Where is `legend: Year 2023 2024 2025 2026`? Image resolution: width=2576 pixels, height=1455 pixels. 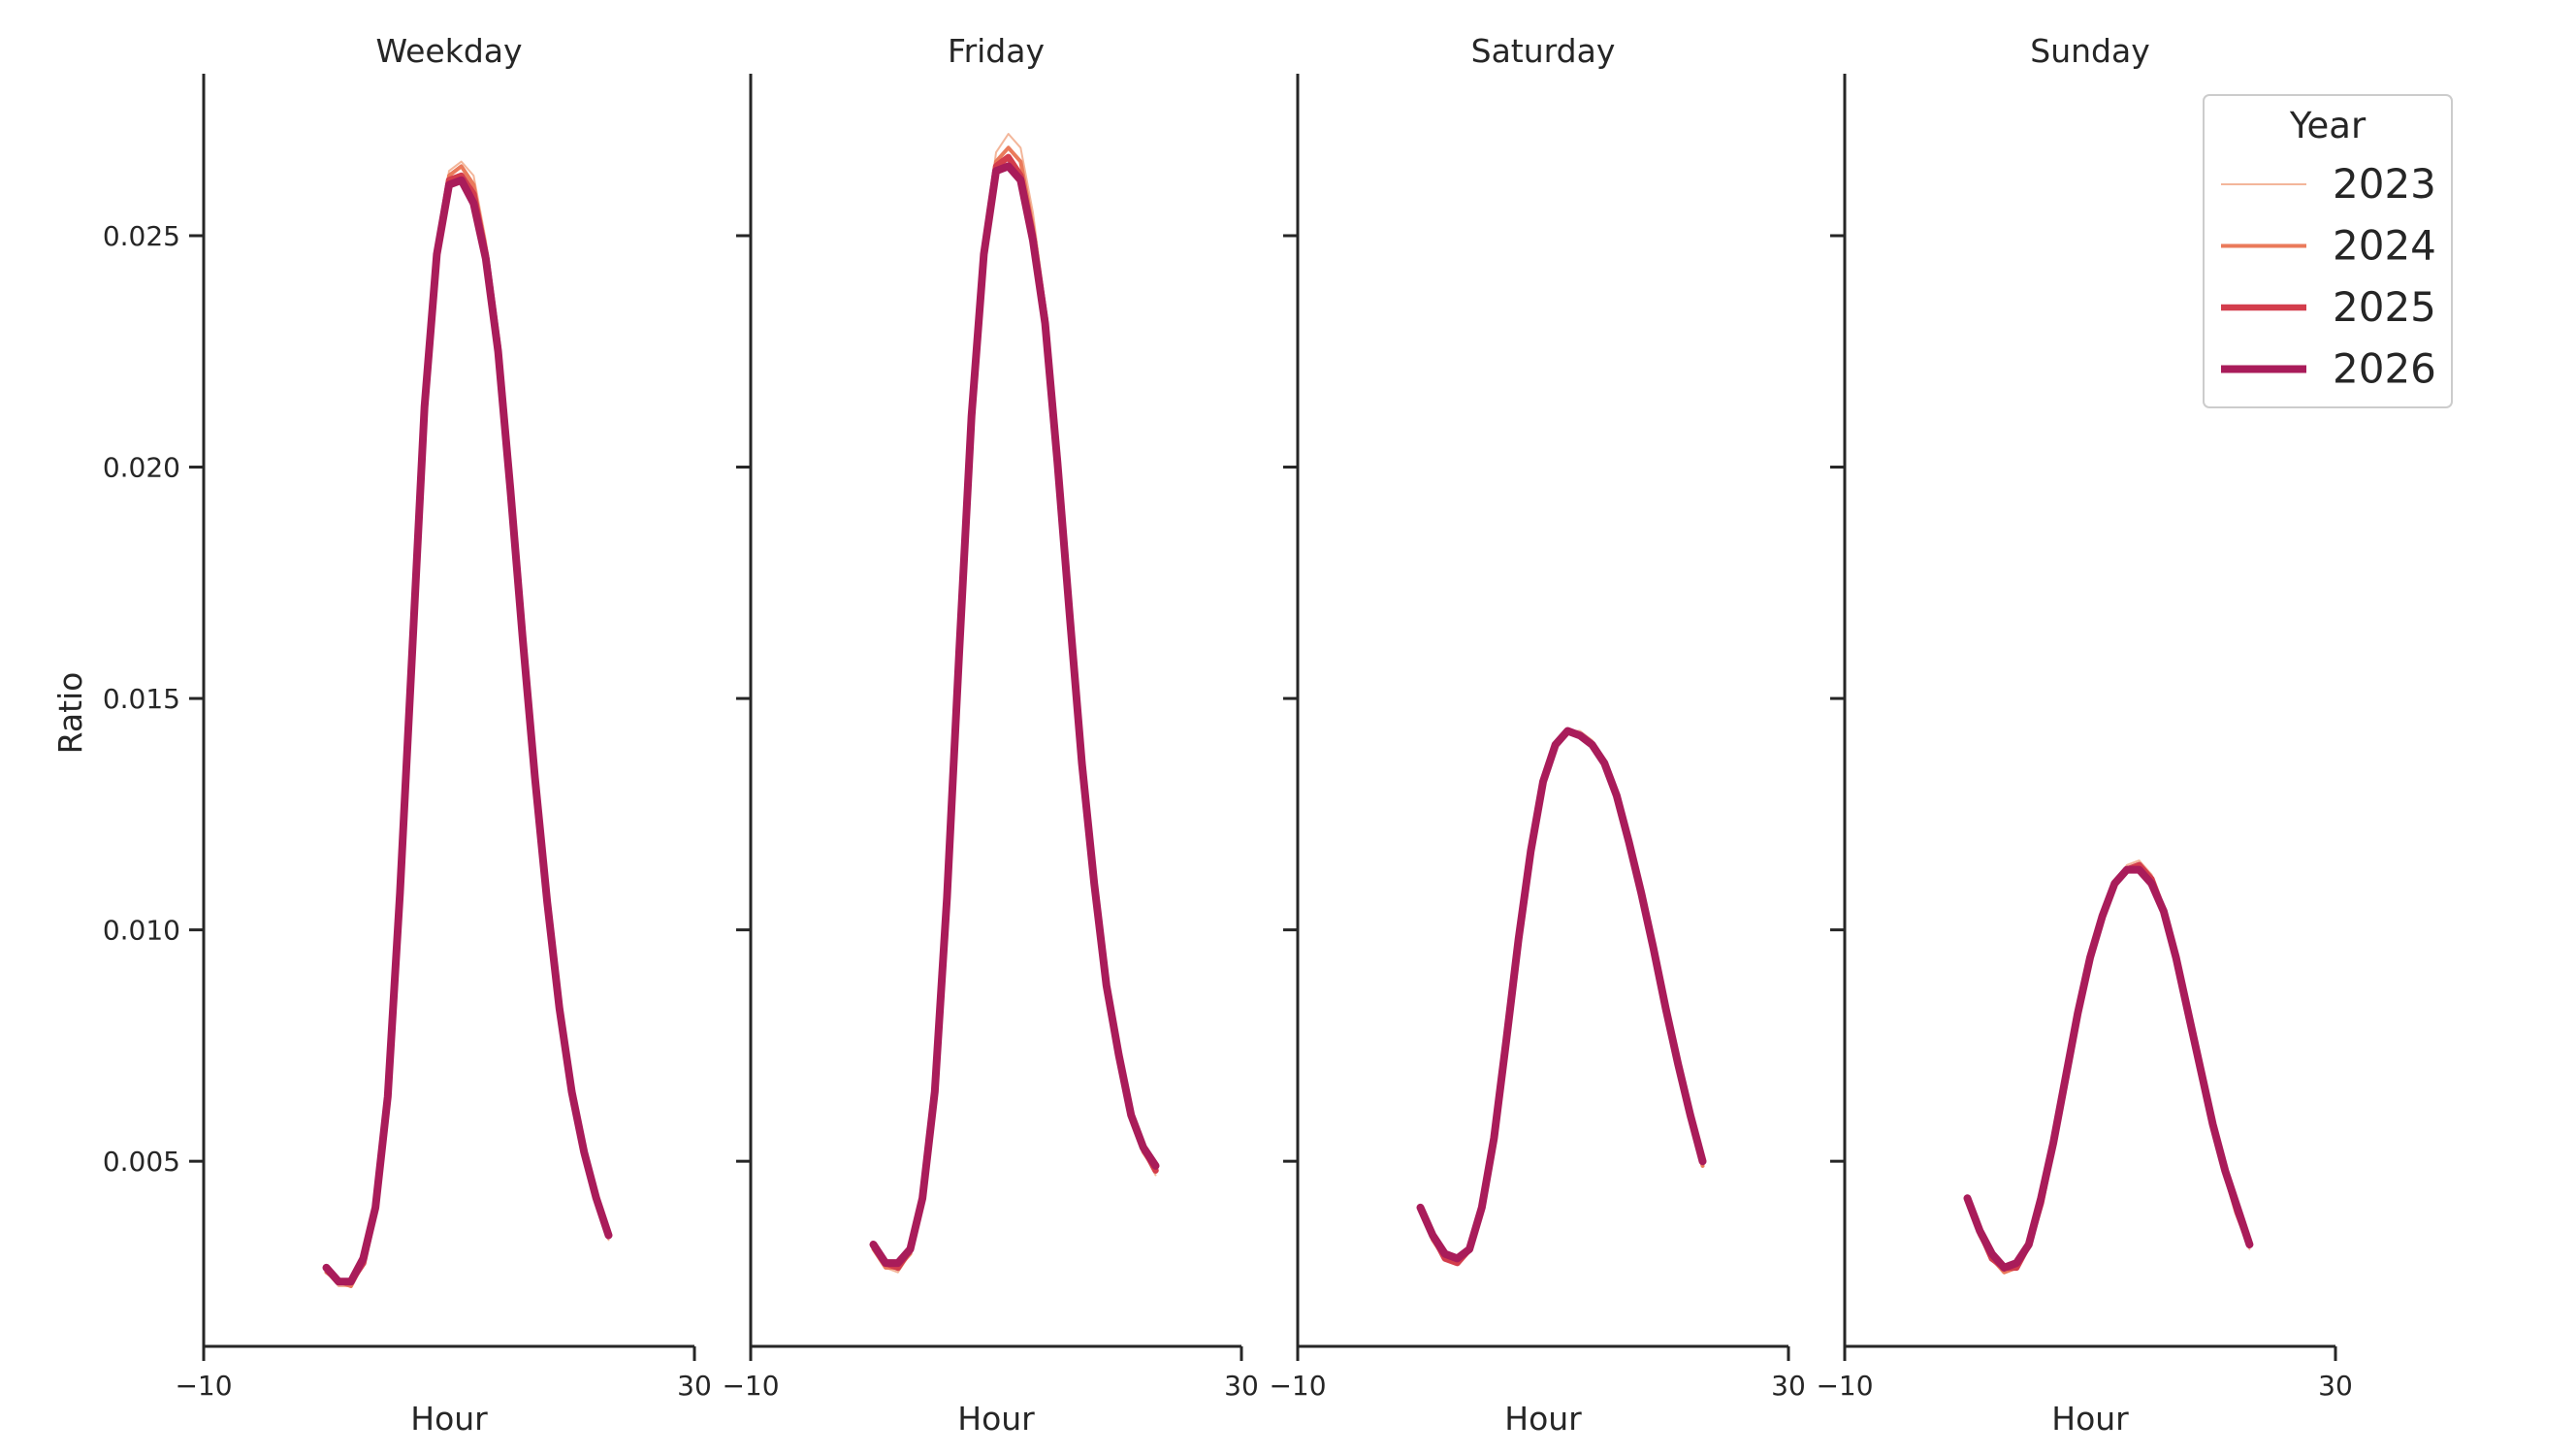 legend: Year 2023 2024 2025 2026 is located at coordinates (2328, 251).